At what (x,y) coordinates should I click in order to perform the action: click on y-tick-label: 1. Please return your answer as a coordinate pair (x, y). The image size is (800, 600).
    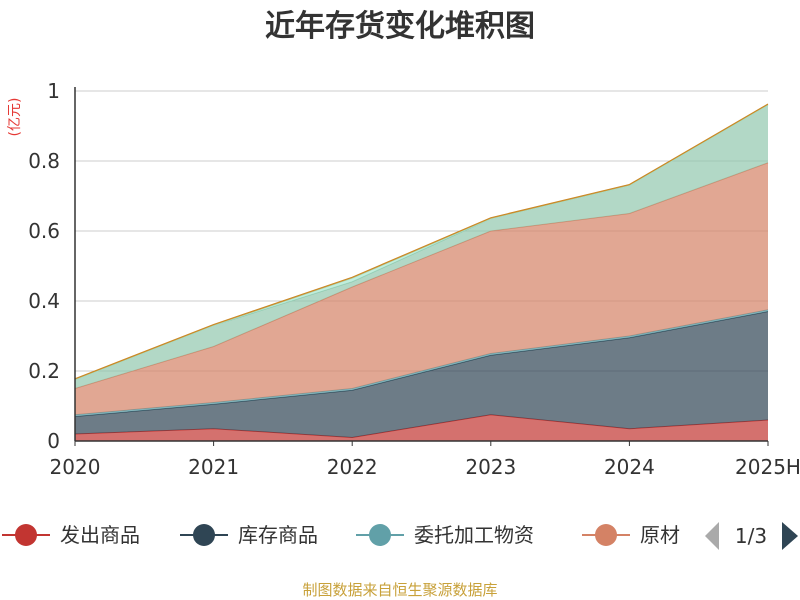
    Looking at the image, I should click on (53, 91).